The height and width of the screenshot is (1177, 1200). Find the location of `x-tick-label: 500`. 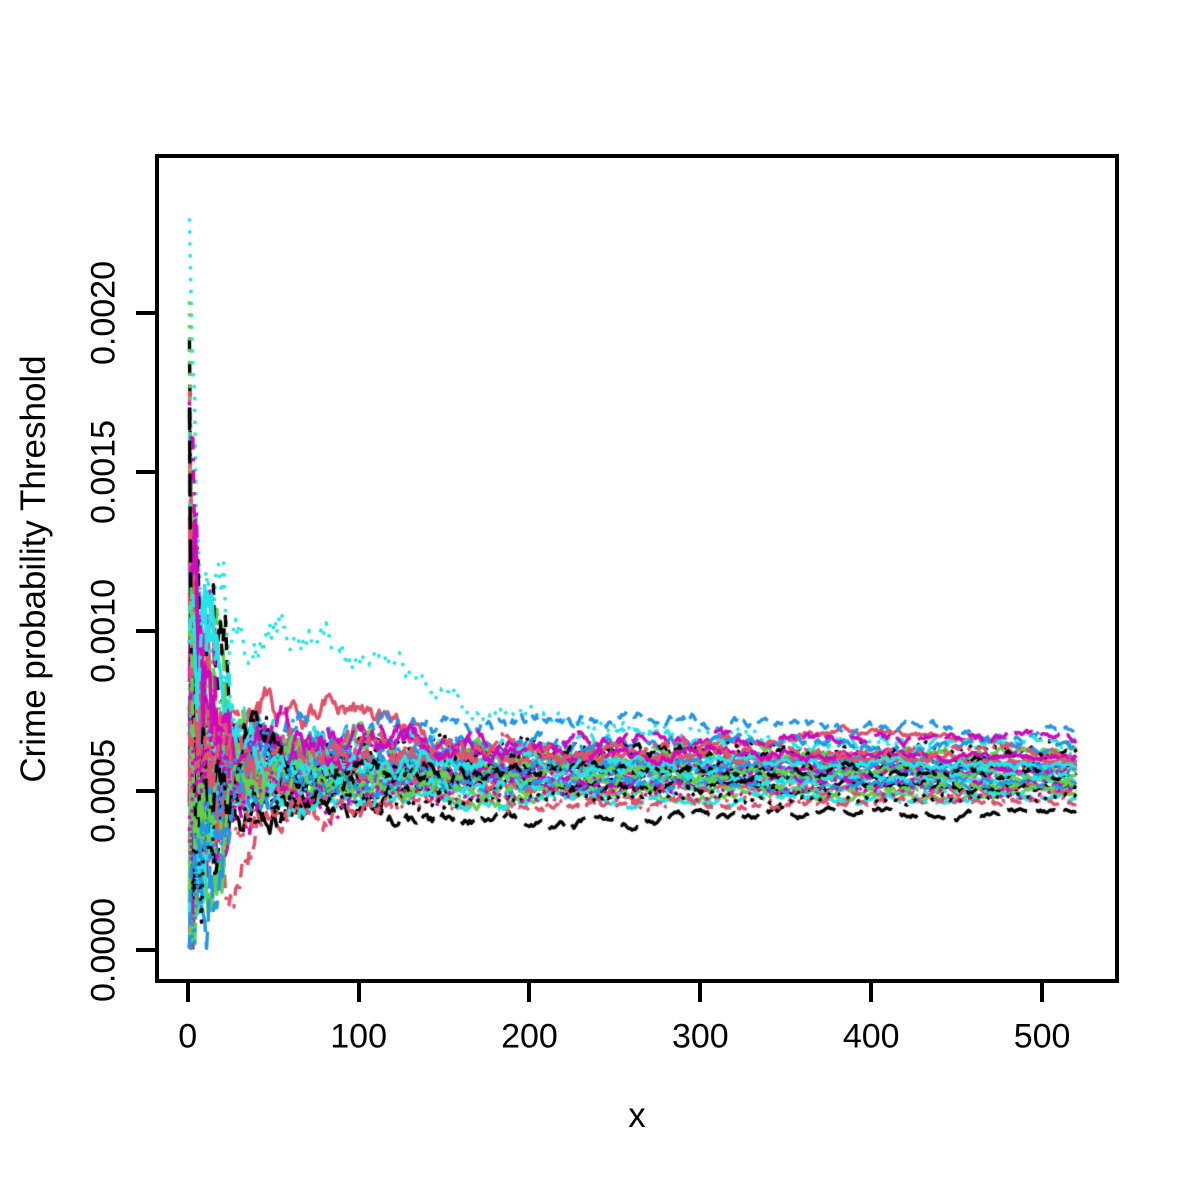

x-tick-label: 500 is located at coordinates (1042, 1036).